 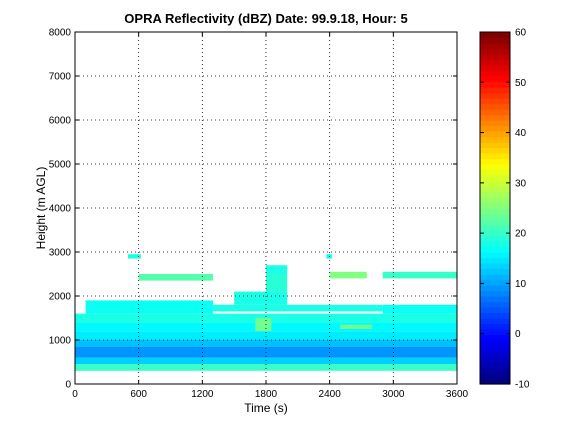 I want to click on y-tick-label: 3000, so click(x=60, y=253).